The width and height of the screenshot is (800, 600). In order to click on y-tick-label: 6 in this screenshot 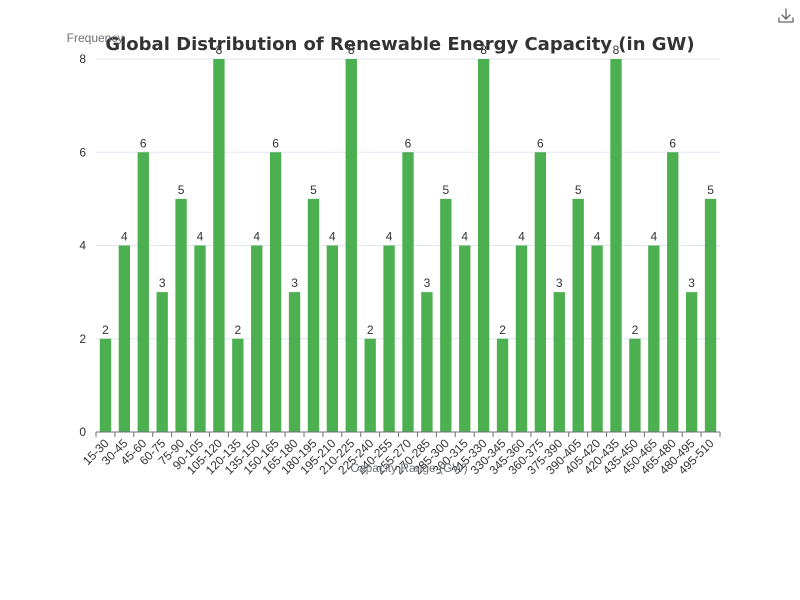, I will do `click(82, 152)`.